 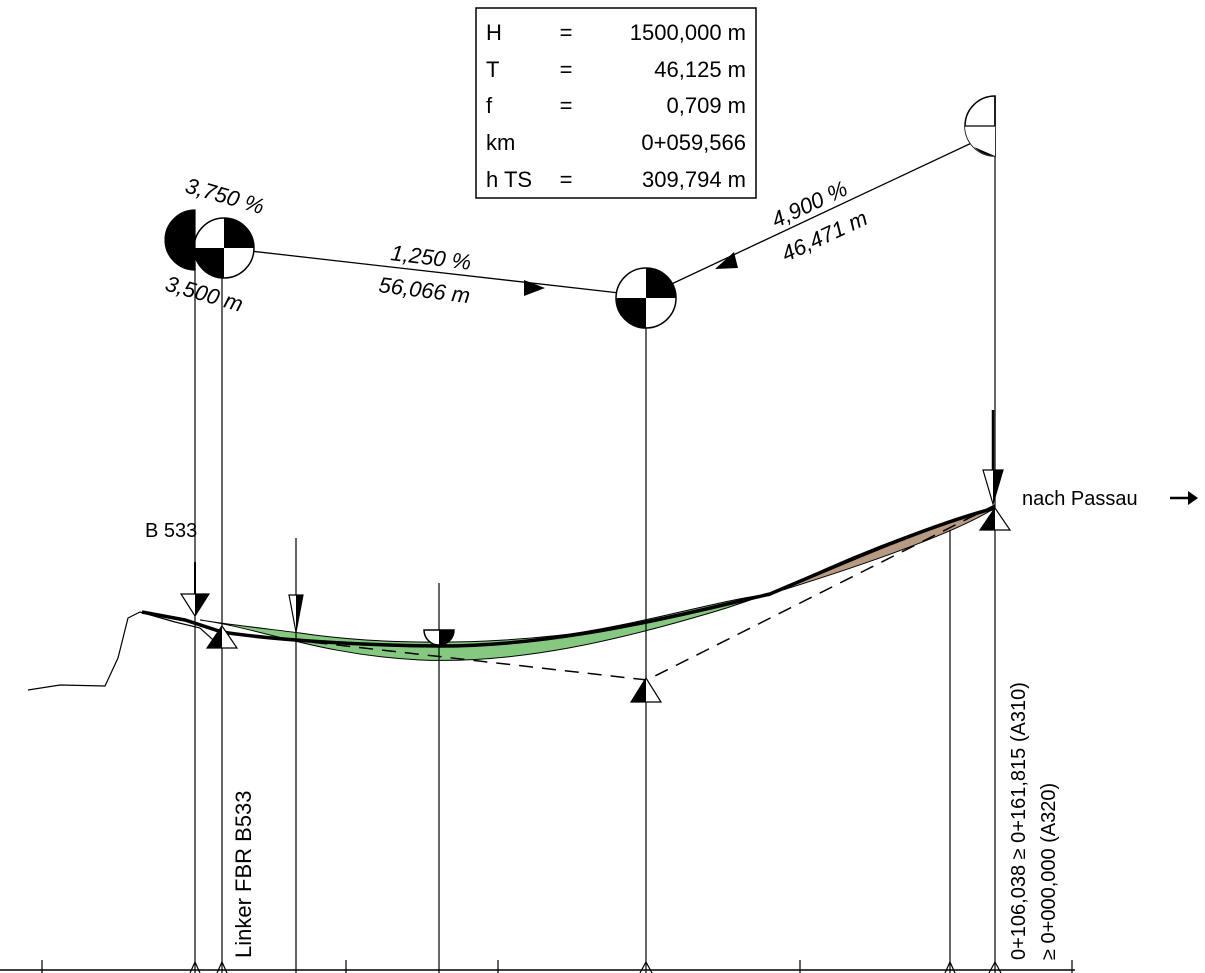 I want to click on grade-line-left-mid, so click(x=435, y=272).